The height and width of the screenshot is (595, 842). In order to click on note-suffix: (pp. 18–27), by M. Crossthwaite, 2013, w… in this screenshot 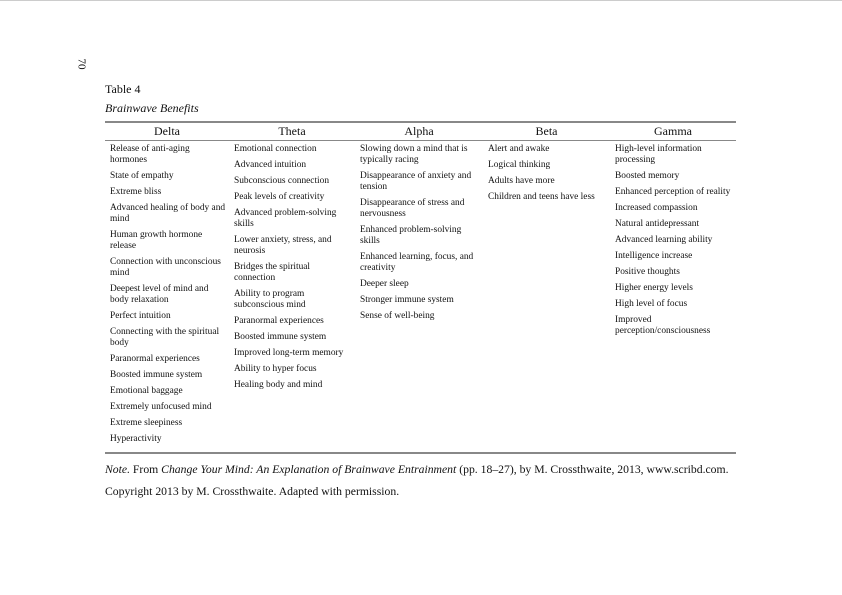, I will do `click(417, 480)`.